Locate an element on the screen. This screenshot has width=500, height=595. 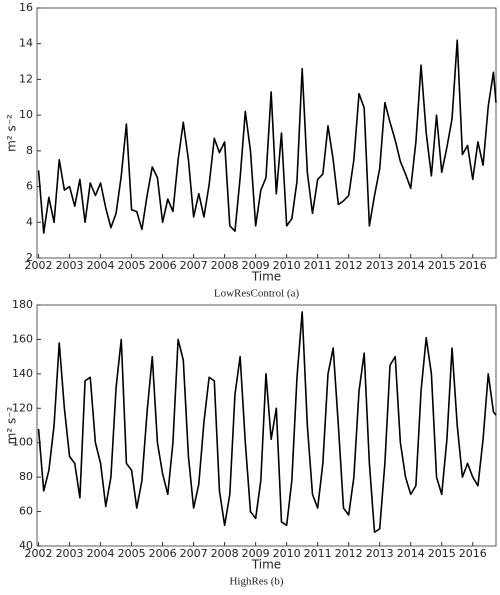
y-tick-label: 12 is located at coordinates (26, 78).